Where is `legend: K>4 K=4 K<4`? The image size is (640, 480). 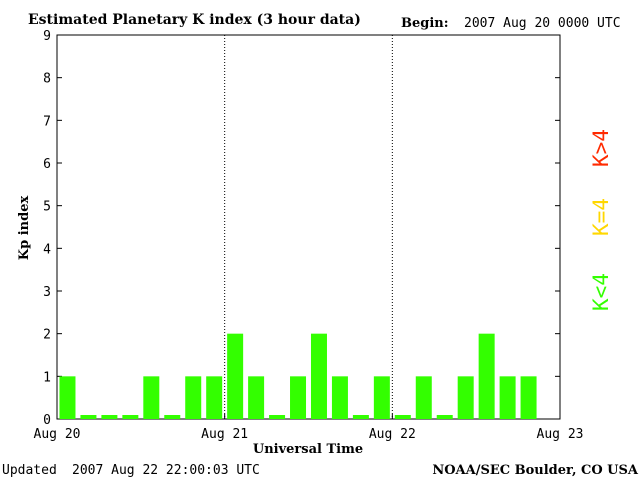 legend: K>4 K=4 K<4 is located at coordinates (601, 220).